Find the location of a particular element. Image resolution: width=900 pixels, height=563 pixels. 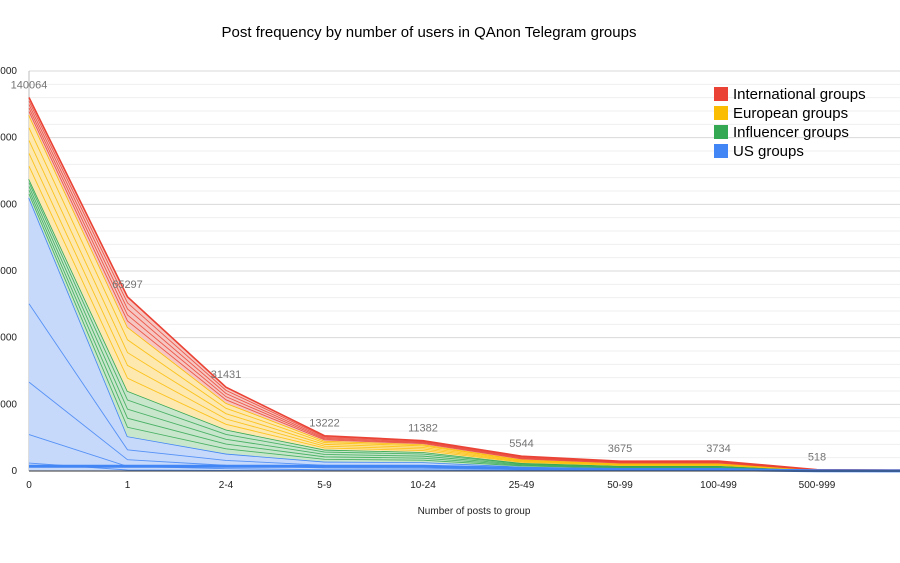

series-line-base is located at coordinates (464, 468).